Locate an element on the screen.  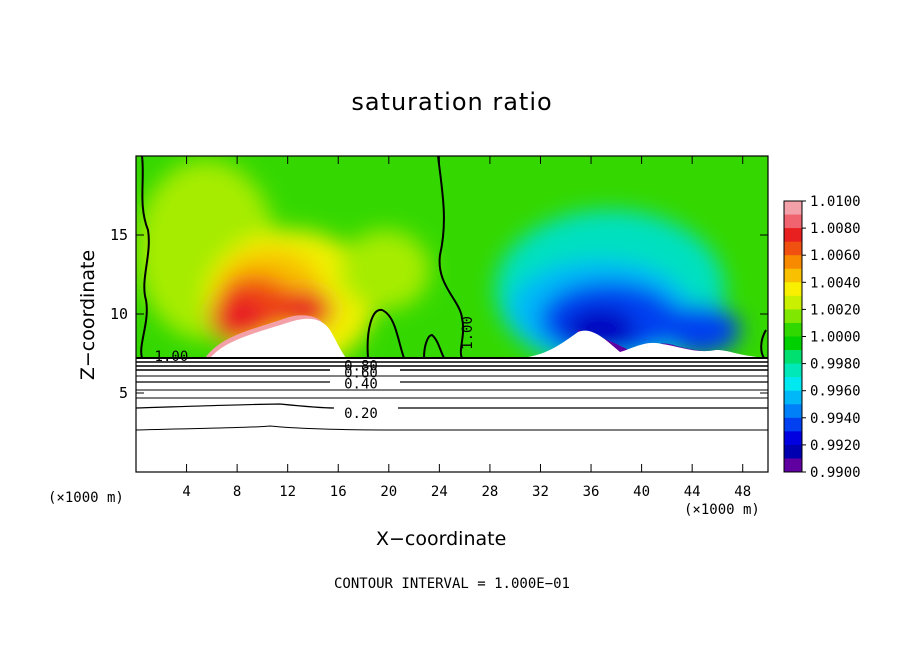
x-unit-label-left: (×1000 m) is located at coordinates (86, 498).